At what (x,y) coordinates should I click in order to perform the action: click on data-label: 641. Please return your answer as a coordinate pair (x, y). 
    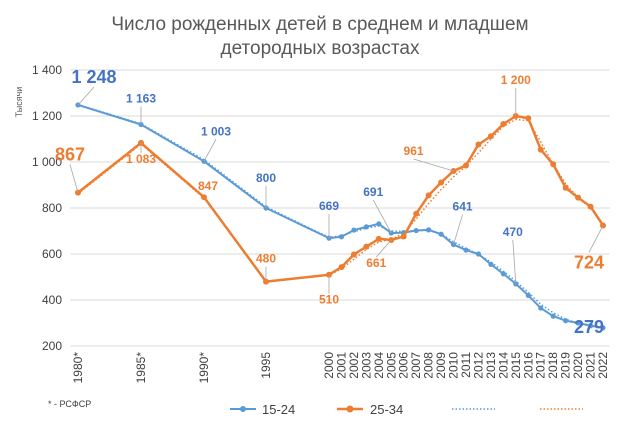
    Looking at the image, I should click on (463, 207).